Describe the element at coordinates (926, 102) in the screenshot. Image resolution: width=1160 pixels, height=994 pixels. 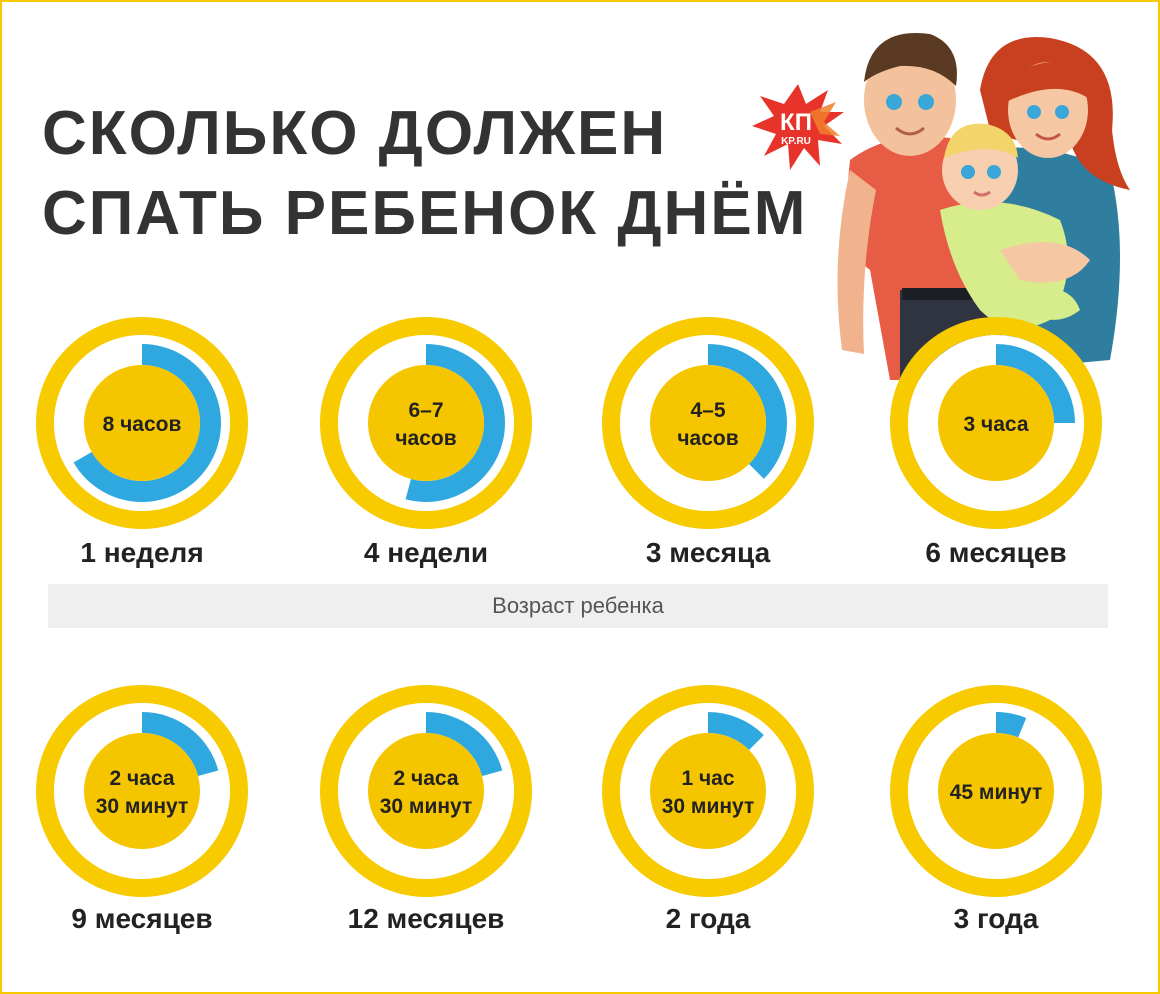
I see `father-eye-right` at that location.